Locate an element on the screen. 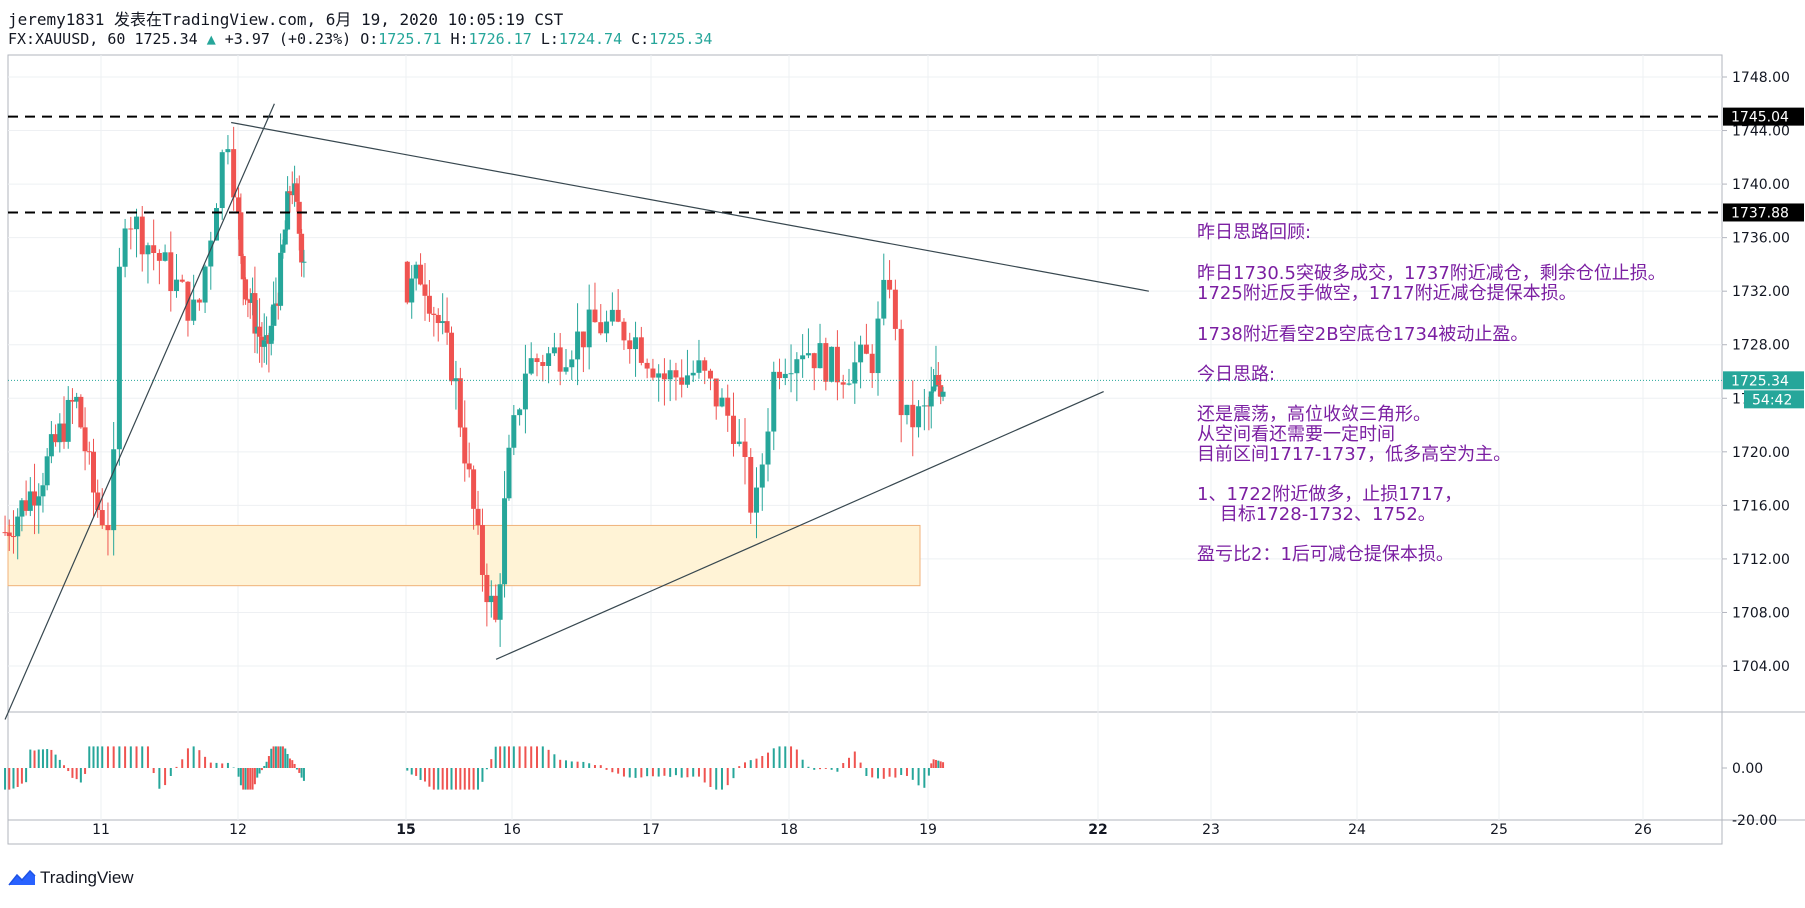 Image resolution: width=1805 pixels, height=908 pixels. osc-bottom-label: -20.00 is located at coordinates (1754, 821).